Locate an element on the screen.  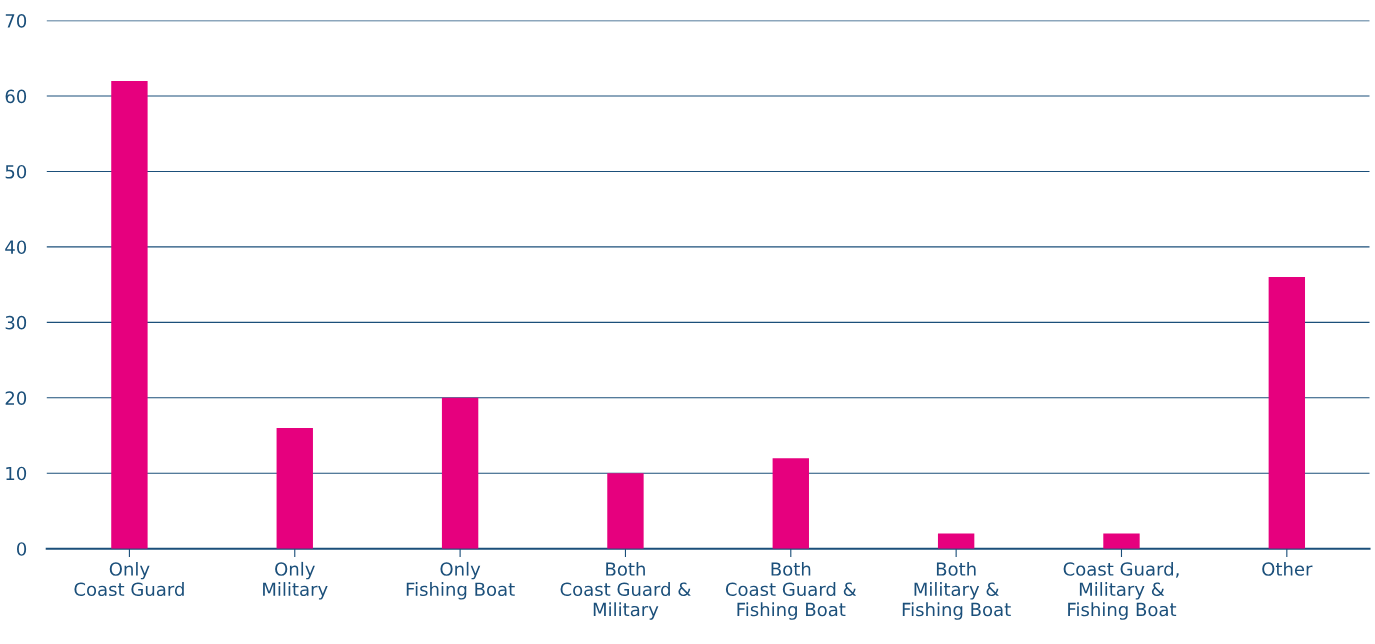
x-tick-label: Only Coast Guard is located at coordinates (129, 579).